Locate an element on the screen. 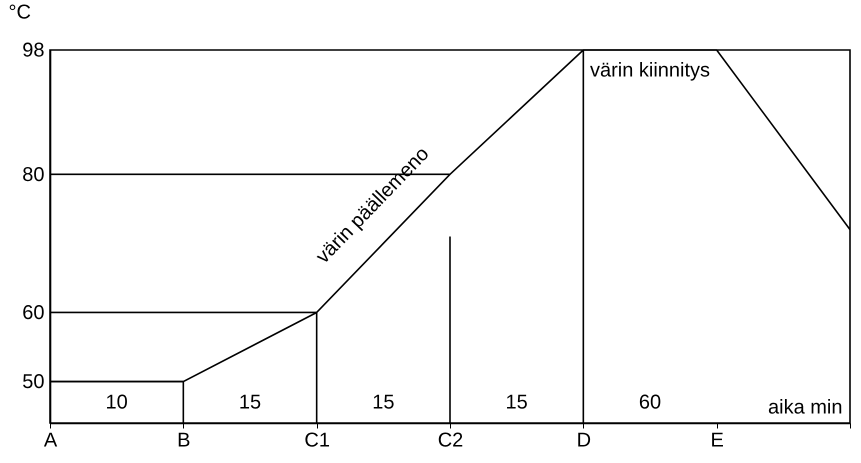 This screenshot has height=463, width=861. annotation: 60 is located at coordinates (650, 402).